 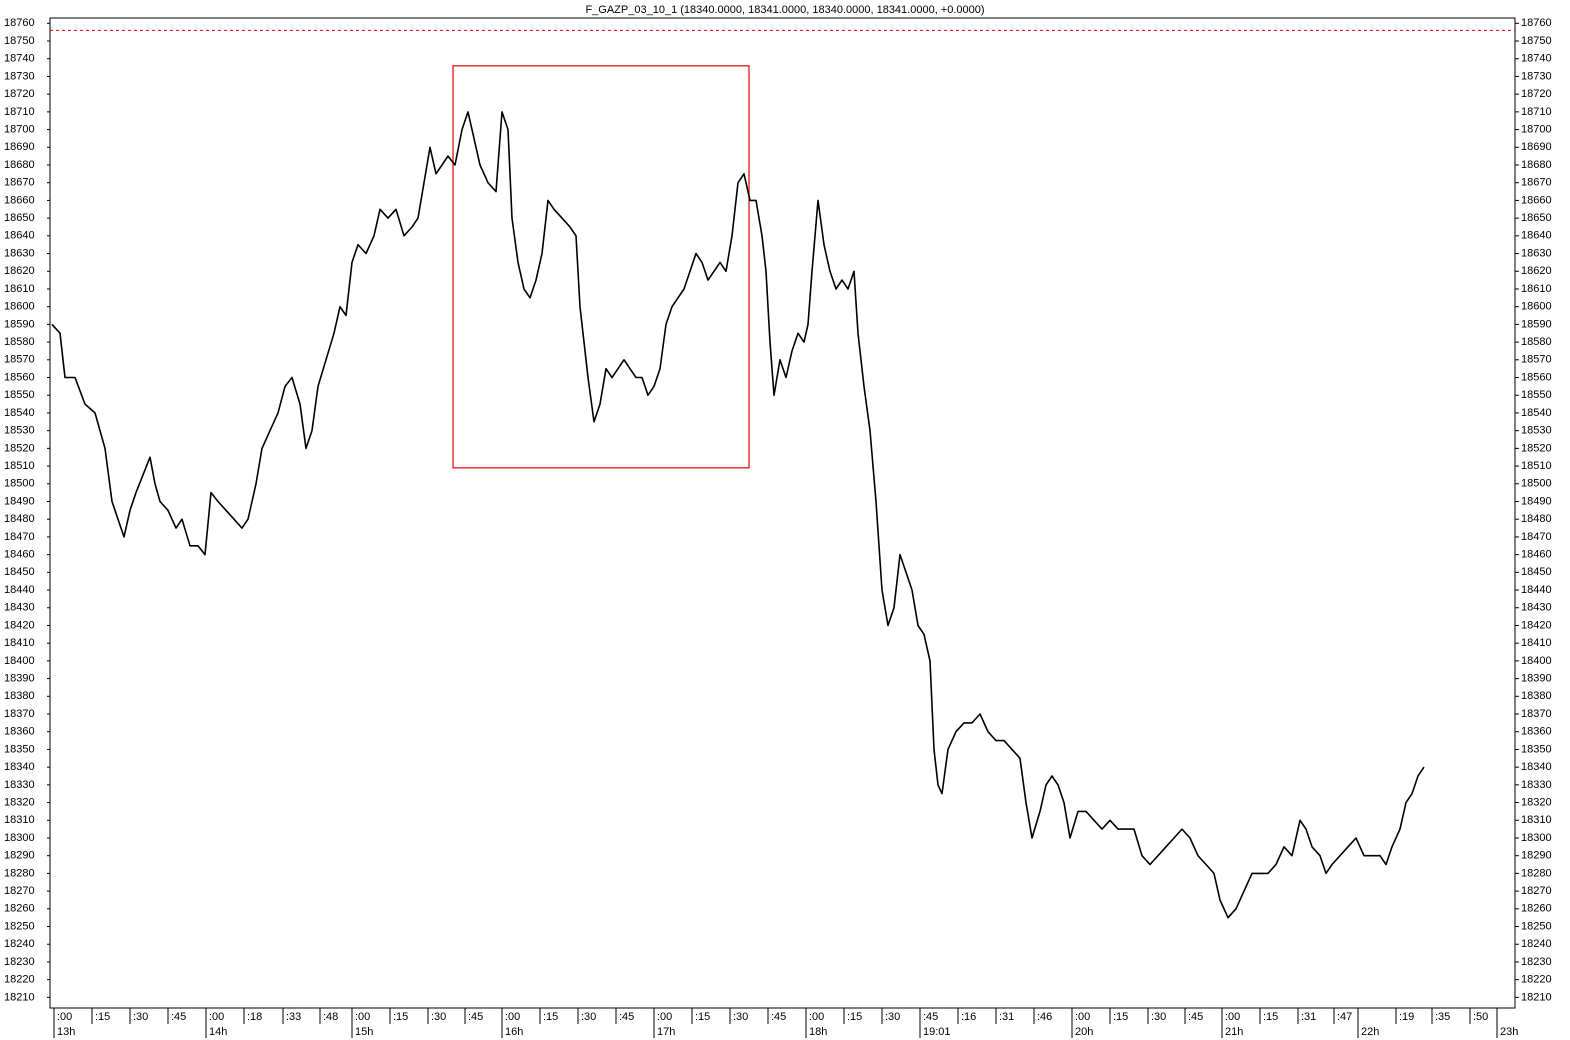 What do you see at coordinates (1536, 76) in the screenshot?
I see `y-tick-label-right: 18730` at bounding box center [1536, 76].